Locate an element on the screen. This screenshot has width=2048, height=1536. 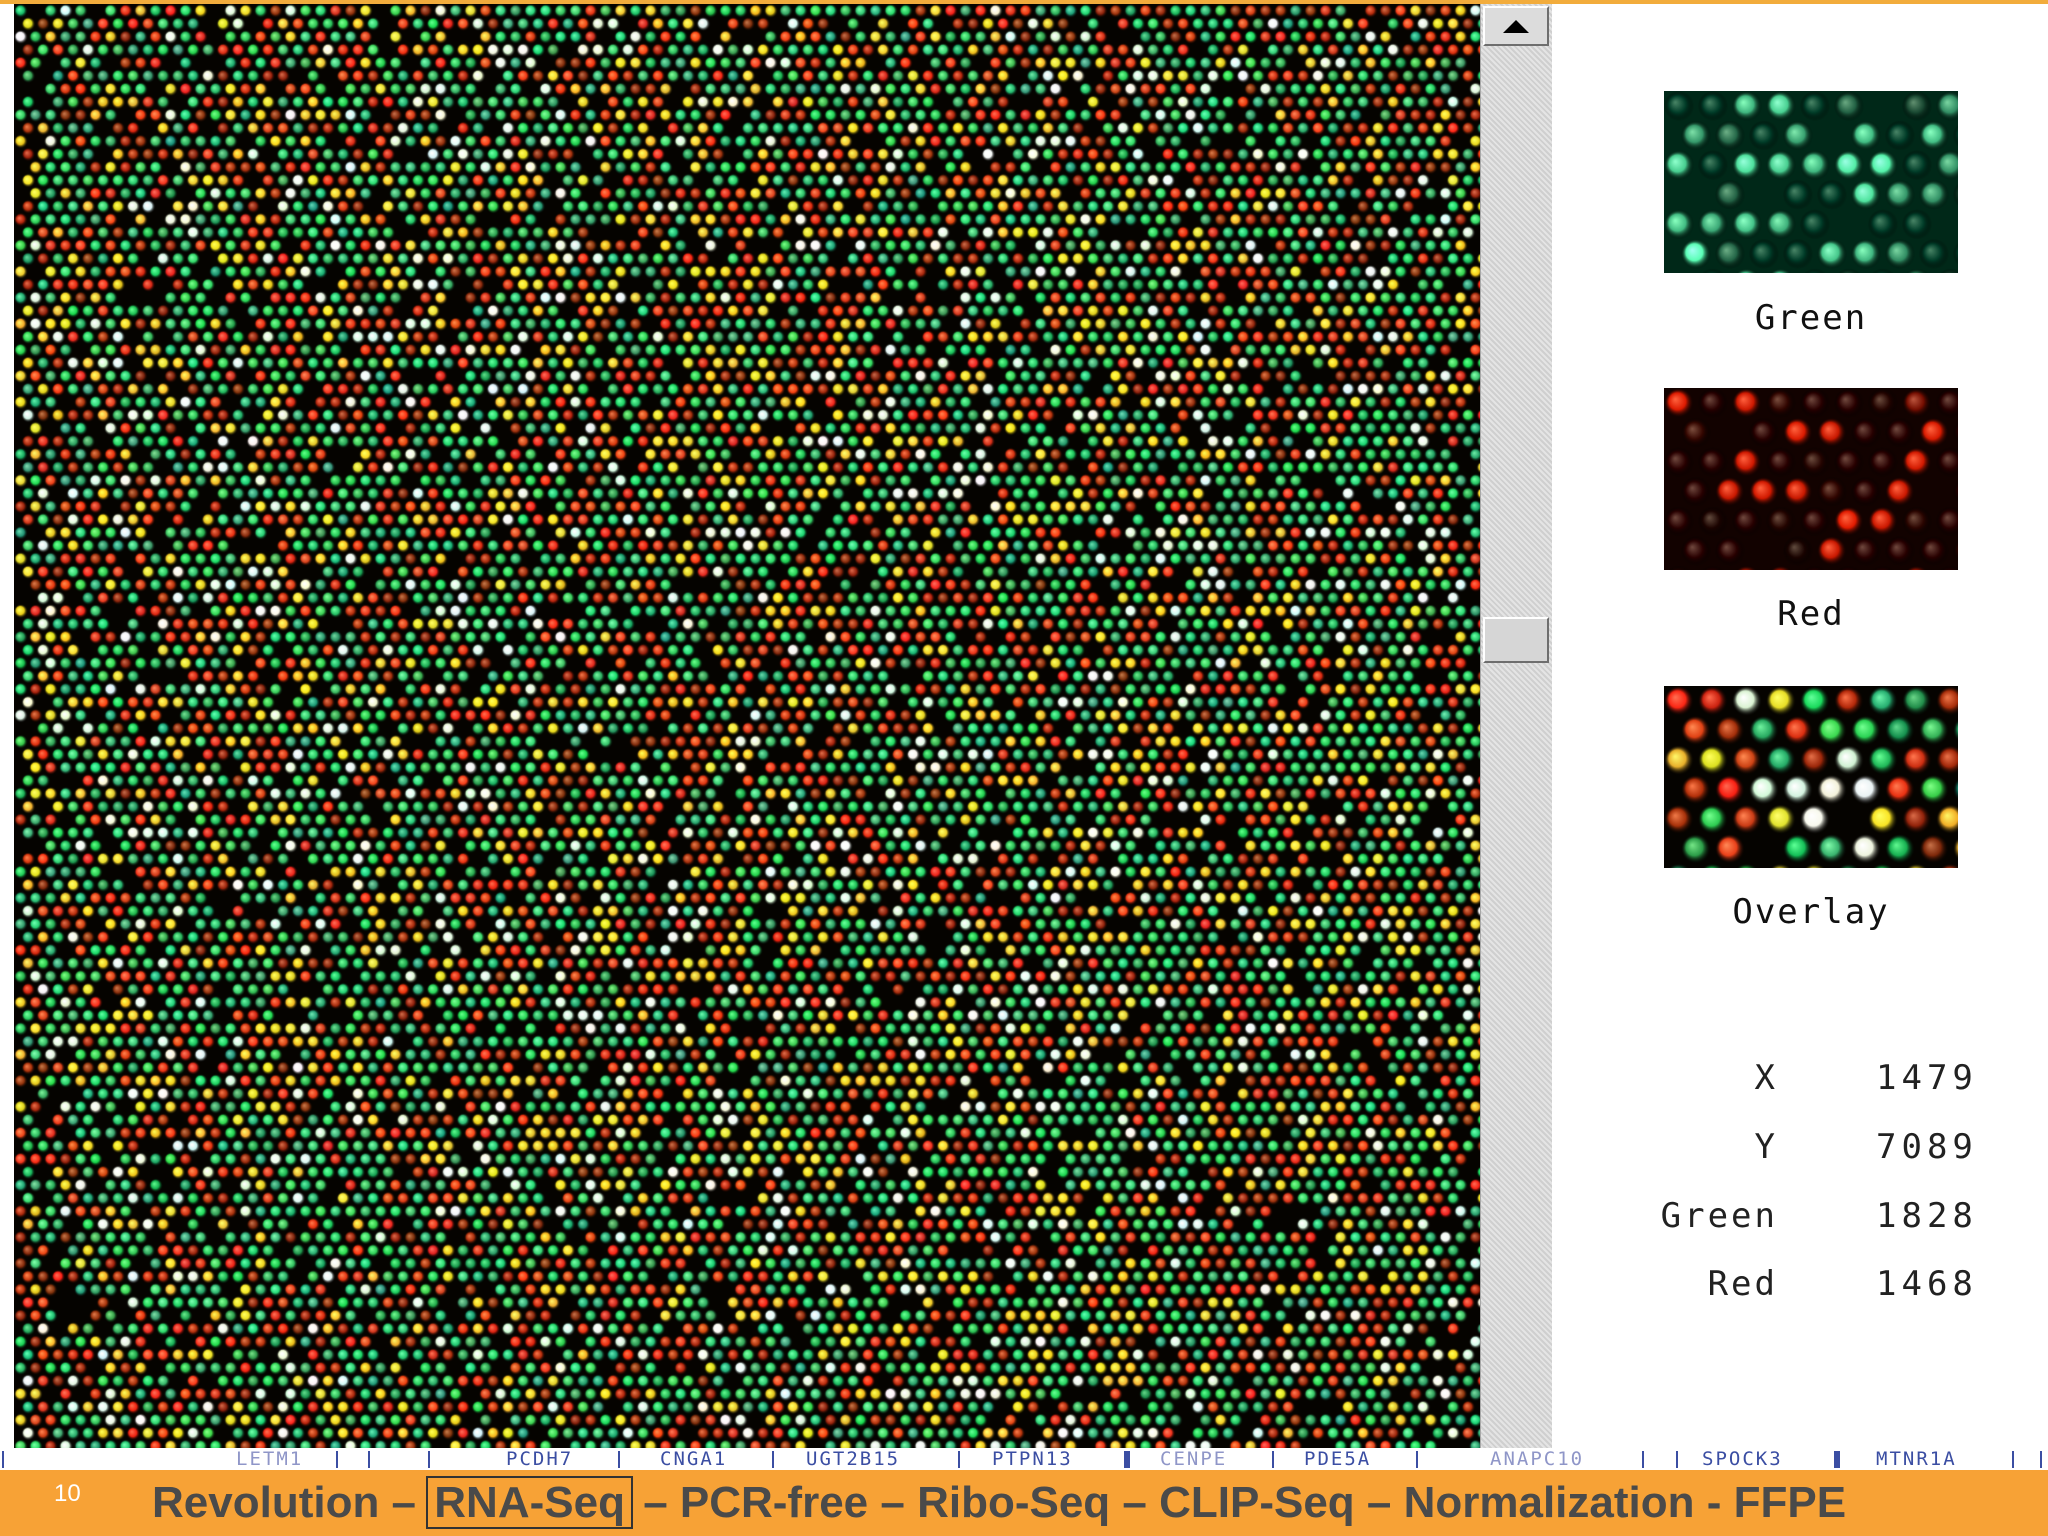
footer-topic-highlighted: RNA-Seq is located at coordinates (529, 1502).